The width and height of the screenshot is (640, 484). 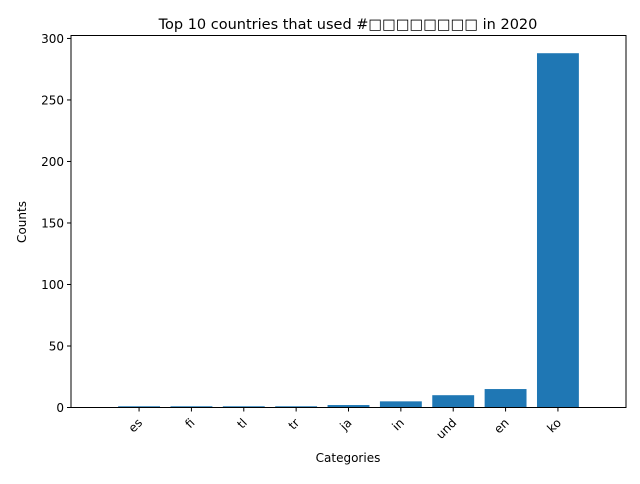 I want to click on bar-und, so click(x=453, y=401).